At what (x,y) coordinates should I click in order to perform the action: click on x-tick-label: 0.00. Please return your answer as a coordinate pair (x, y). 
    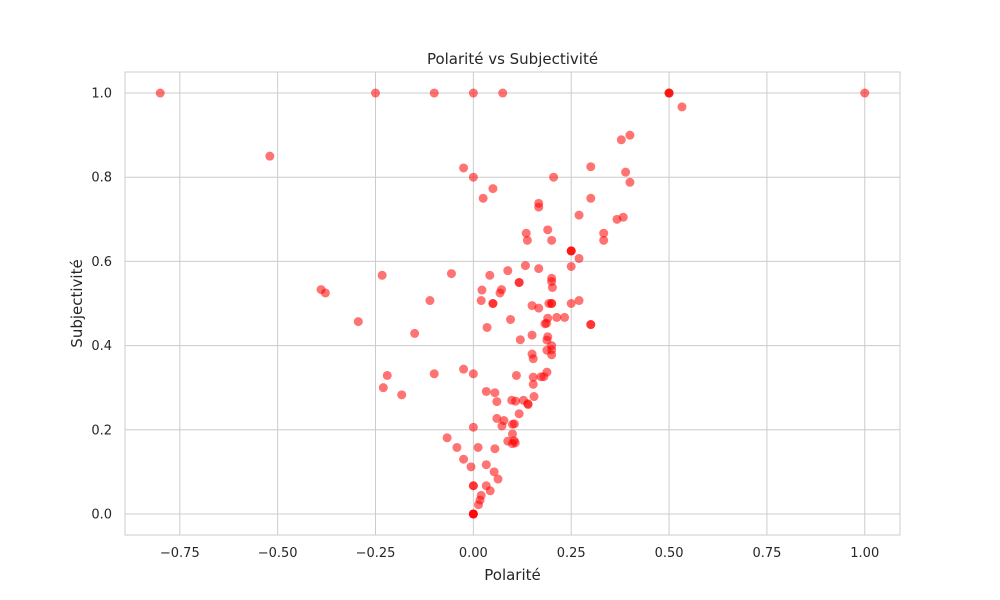
    Looking at the image, I should click on (473, 553).